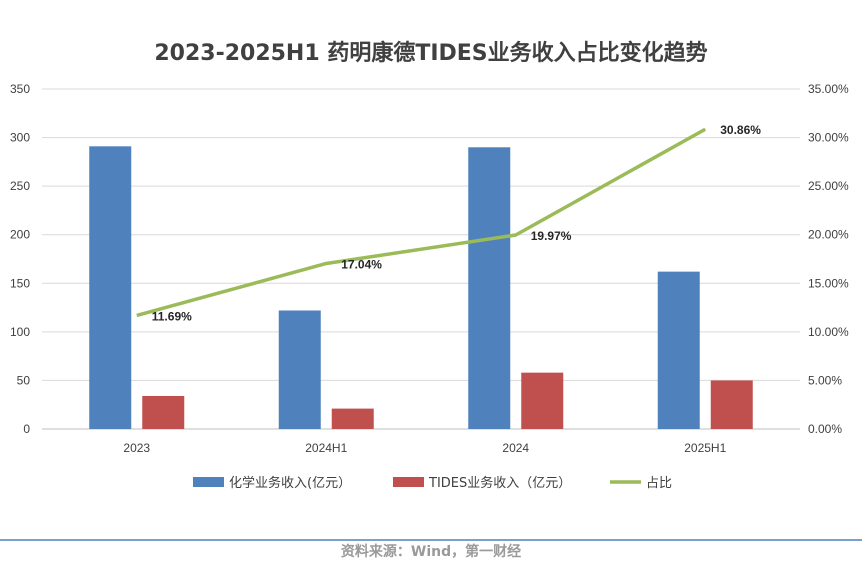 The image size is (862, 575). I want to click on legend-label: 化学业务收入(亿元）, so click(290, 483).